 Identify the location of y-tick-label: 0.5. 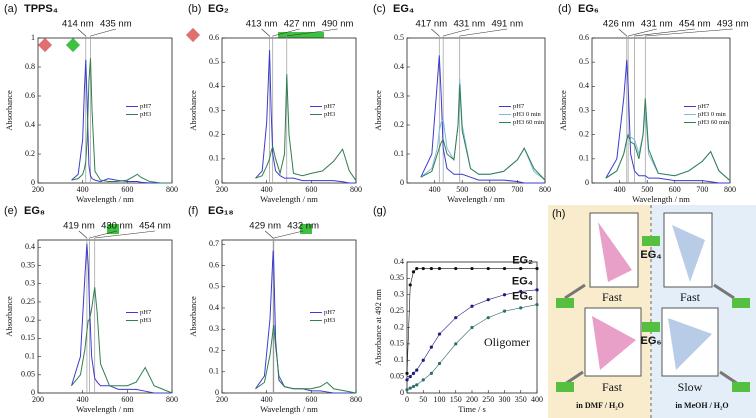
(214, 286).